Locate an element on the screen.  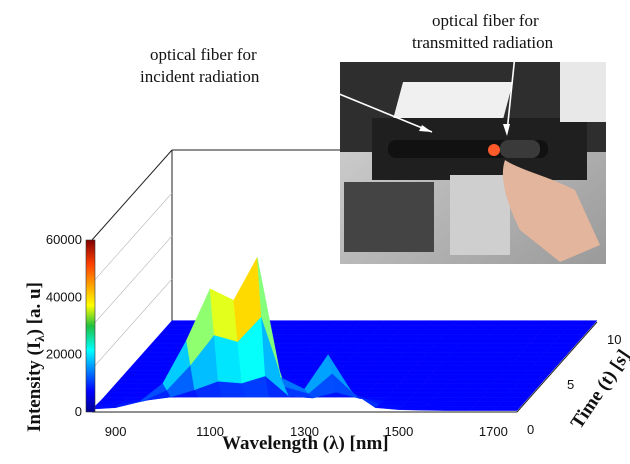
x-axis-title: Wavelength (λ) [nm] is located at coordinates (305, 443).